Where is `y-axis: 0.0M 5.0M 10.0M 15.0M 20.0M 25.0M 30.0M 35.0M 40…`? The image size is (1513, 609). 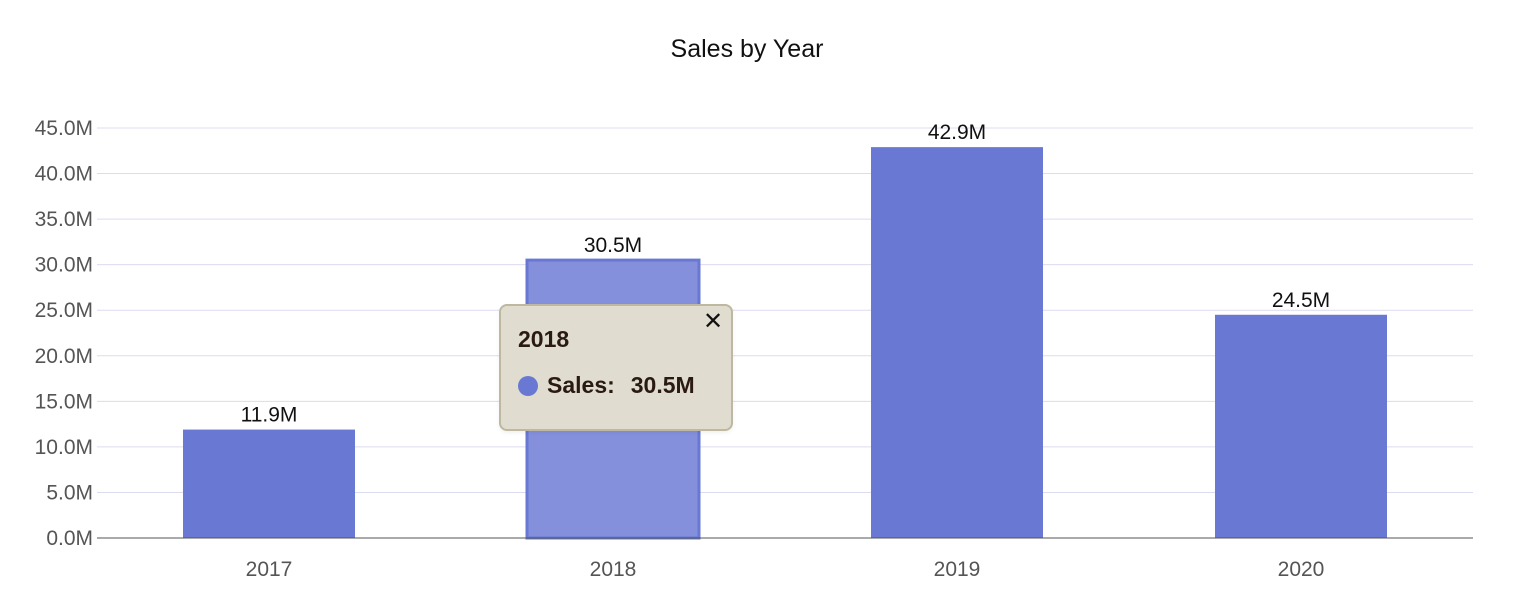 y-axis: 0.0M 5.0M 10.0M 15.0M 20.0M 25.0M 30.0M 35.0M 40… is located at coordinates (64, 333).